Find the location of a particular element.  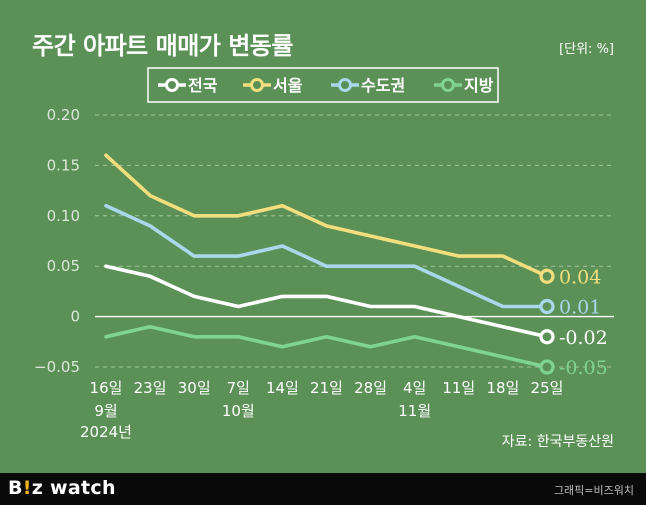

end-marker-수도권 is located at coordinates (547, 306).